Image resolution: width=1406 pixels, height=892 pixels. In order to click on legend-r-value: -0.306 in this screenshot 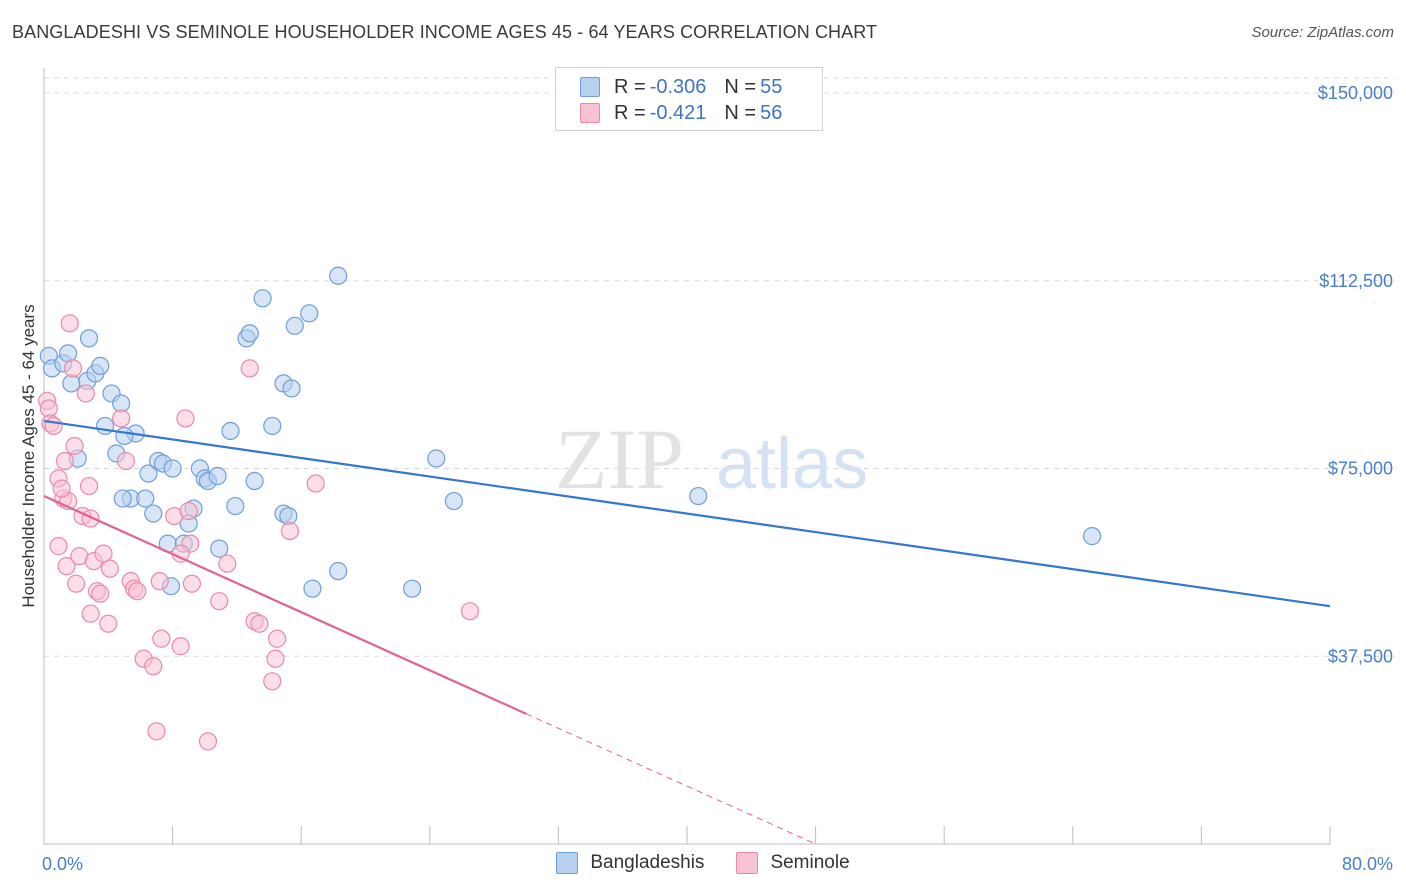, I will do `click(678, 86)`.